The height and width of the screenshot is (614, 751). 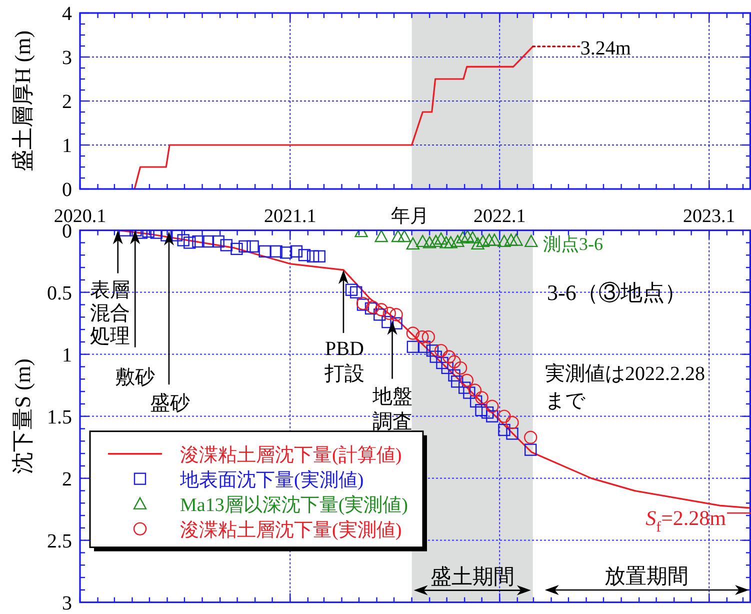 I want to click on ytick: 1.5, so click(x=59, y=417).